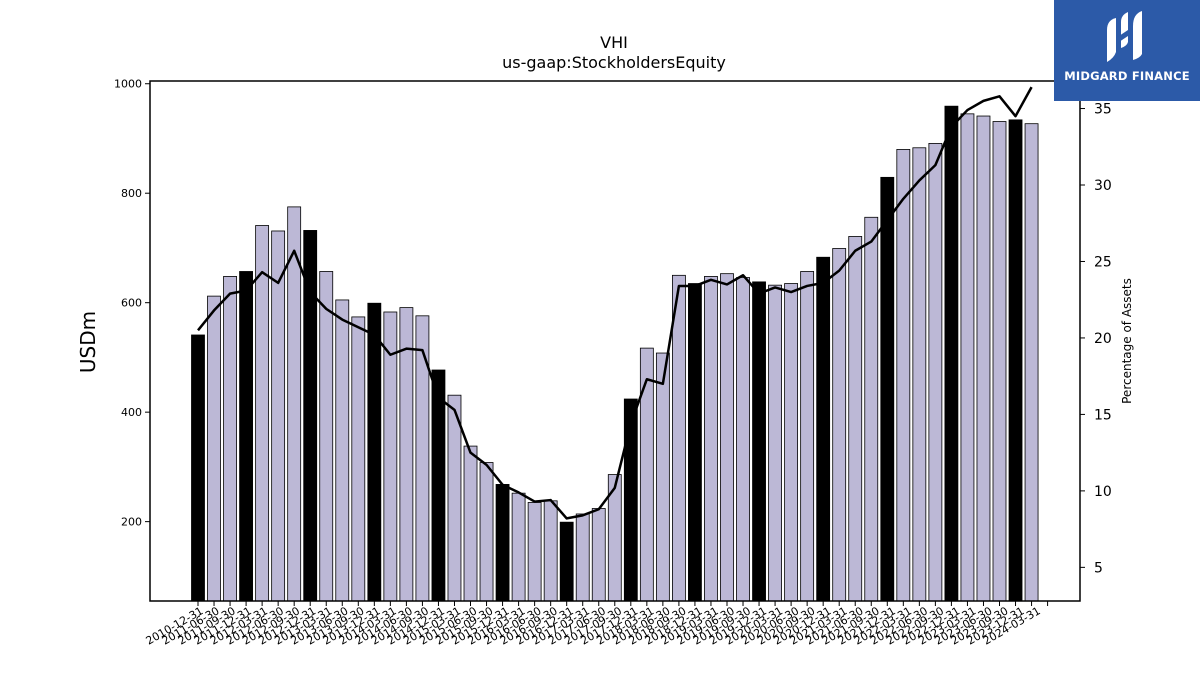  I want to click on y-axis-ticks: 200 400 600 800 1000, so click(132, 303).